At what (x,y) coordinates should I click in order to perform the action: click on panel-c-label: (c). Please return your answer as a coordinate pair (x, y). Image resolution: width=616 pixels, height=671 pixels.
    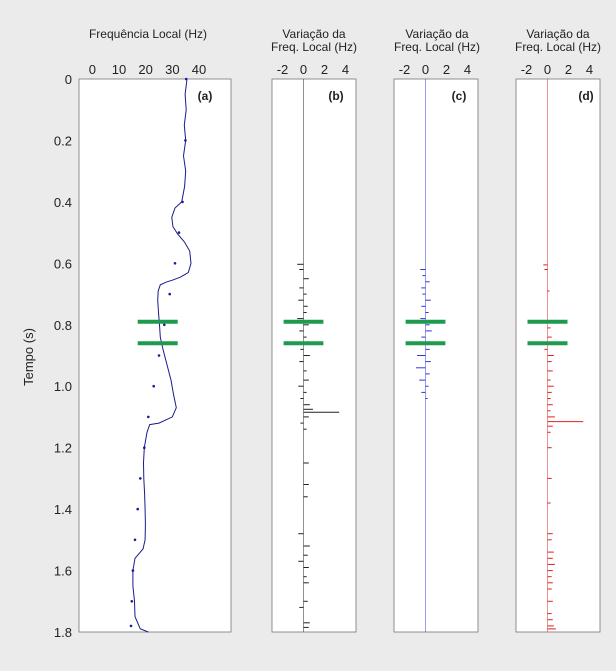
    Looking at the image, I should click on (459, 96).